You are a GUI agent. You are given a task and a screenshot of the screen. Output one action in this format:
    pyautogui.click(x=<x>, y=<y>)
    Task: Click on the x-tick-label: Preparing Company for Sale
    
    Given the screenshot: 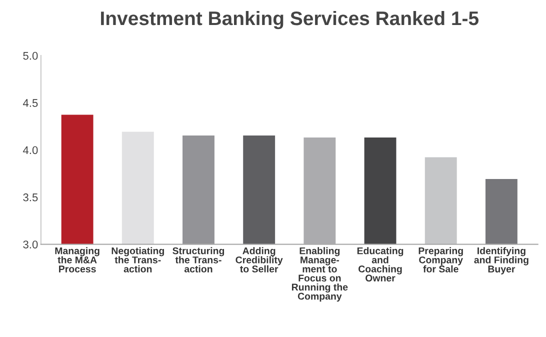 What is the action you would take?
    pyautogui.click(x=440, y=259)
    